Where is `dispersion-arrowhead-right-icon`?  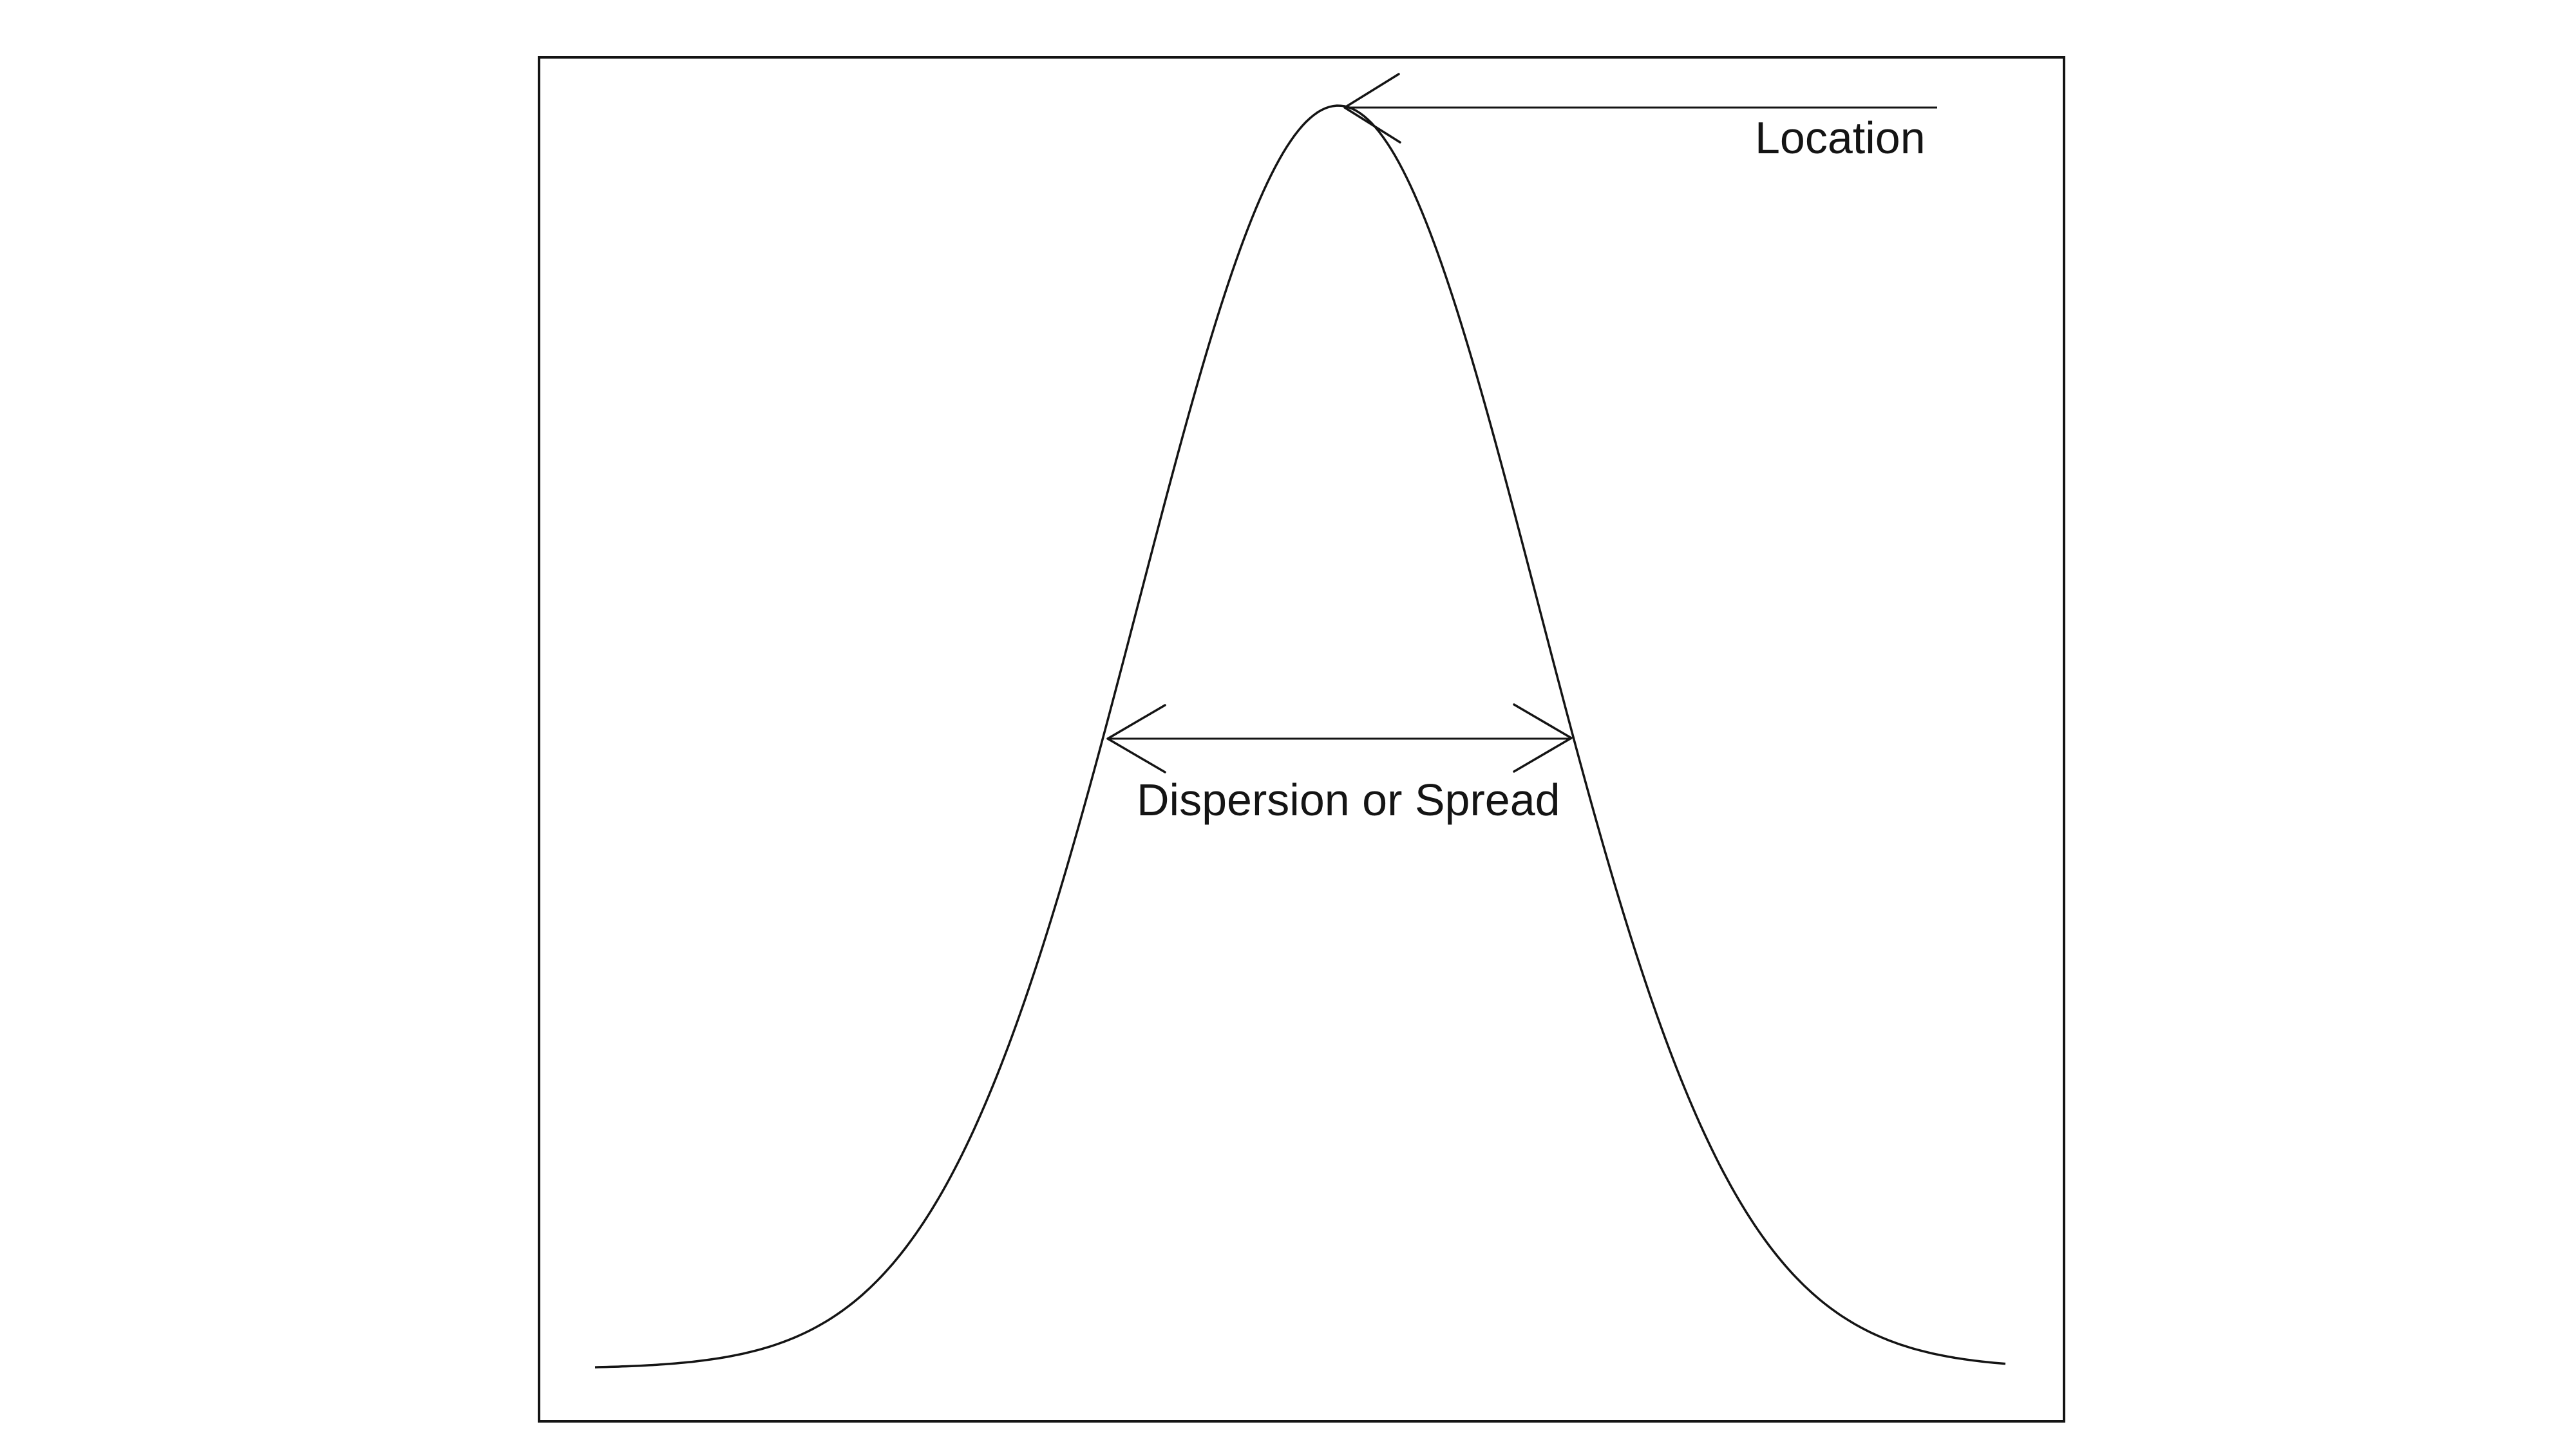
dispersion-arrowhead-right-icon is located at coordinates (1543, 738).